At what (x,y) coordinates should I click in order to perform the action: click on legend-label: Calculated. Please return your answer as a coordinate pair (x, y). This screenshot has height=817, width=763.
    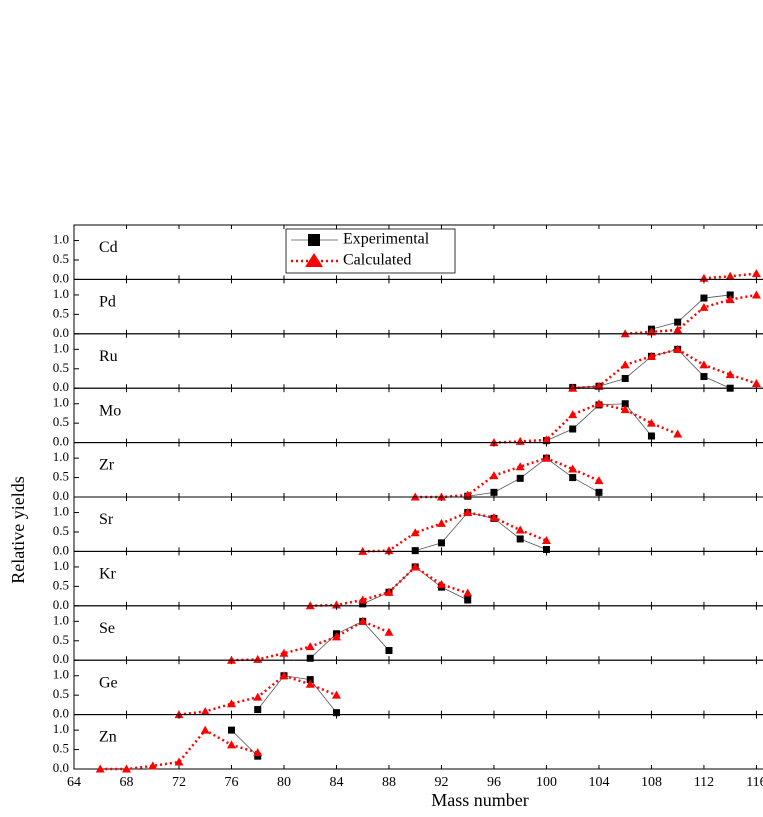
    Looking at the image, I should click on (377, 260).